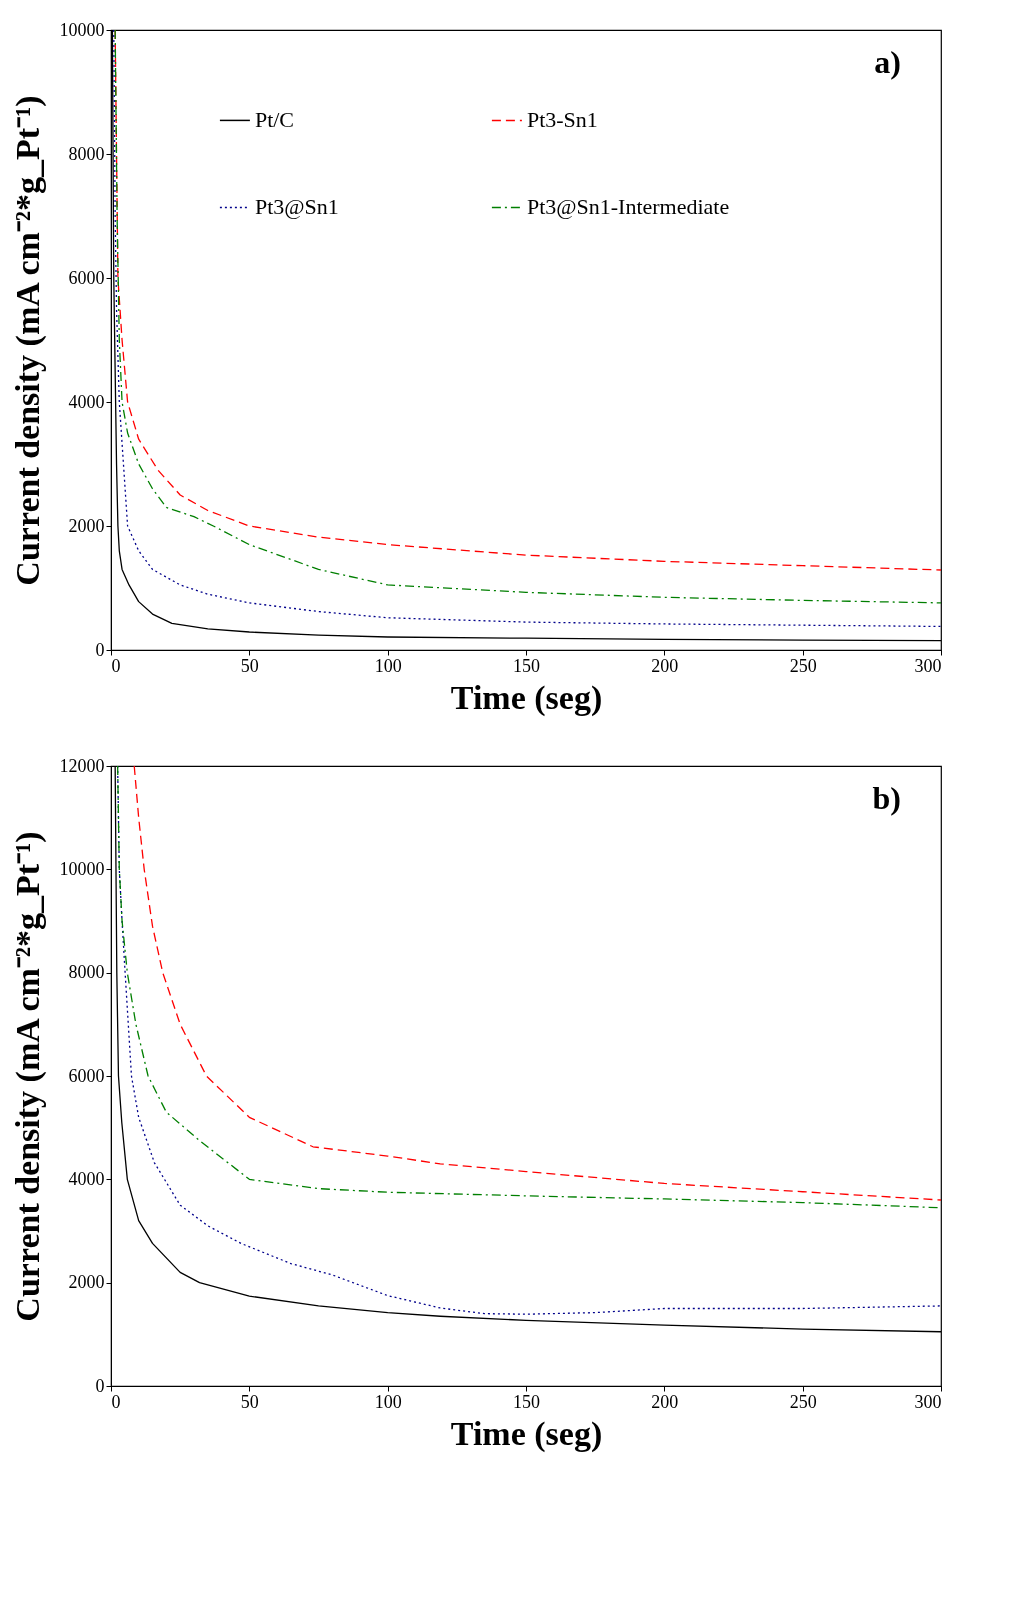 The height and width of the screenshot is (1619, 1035). What do you see at coordinates (82, 765) in the screenshot?
I see `y-tick-label: 12000` at bounding box center [82, 765].